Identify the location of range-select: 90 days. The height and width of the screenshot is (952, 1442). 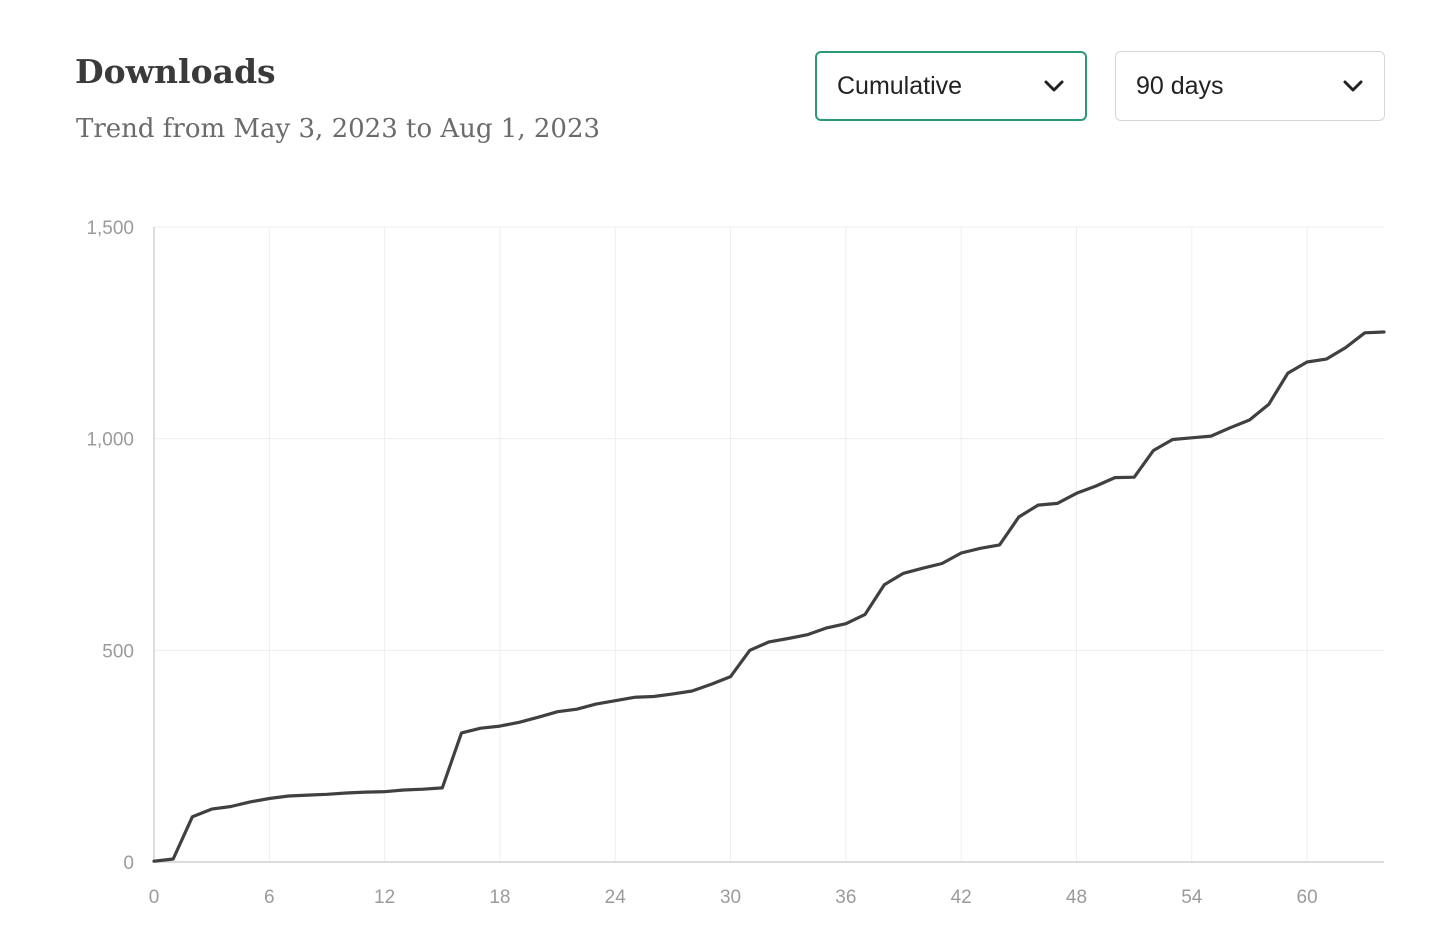
(1250, 86).